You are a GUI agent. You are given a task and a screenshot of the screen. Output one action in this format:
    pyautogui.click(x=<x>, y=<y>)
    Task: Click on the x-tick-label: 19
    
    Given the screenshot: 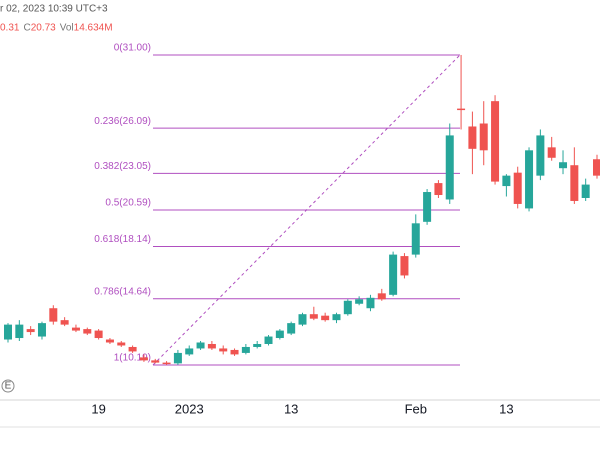 What is the action you would take?
    pyautogui.click(x=98, y=408)
    